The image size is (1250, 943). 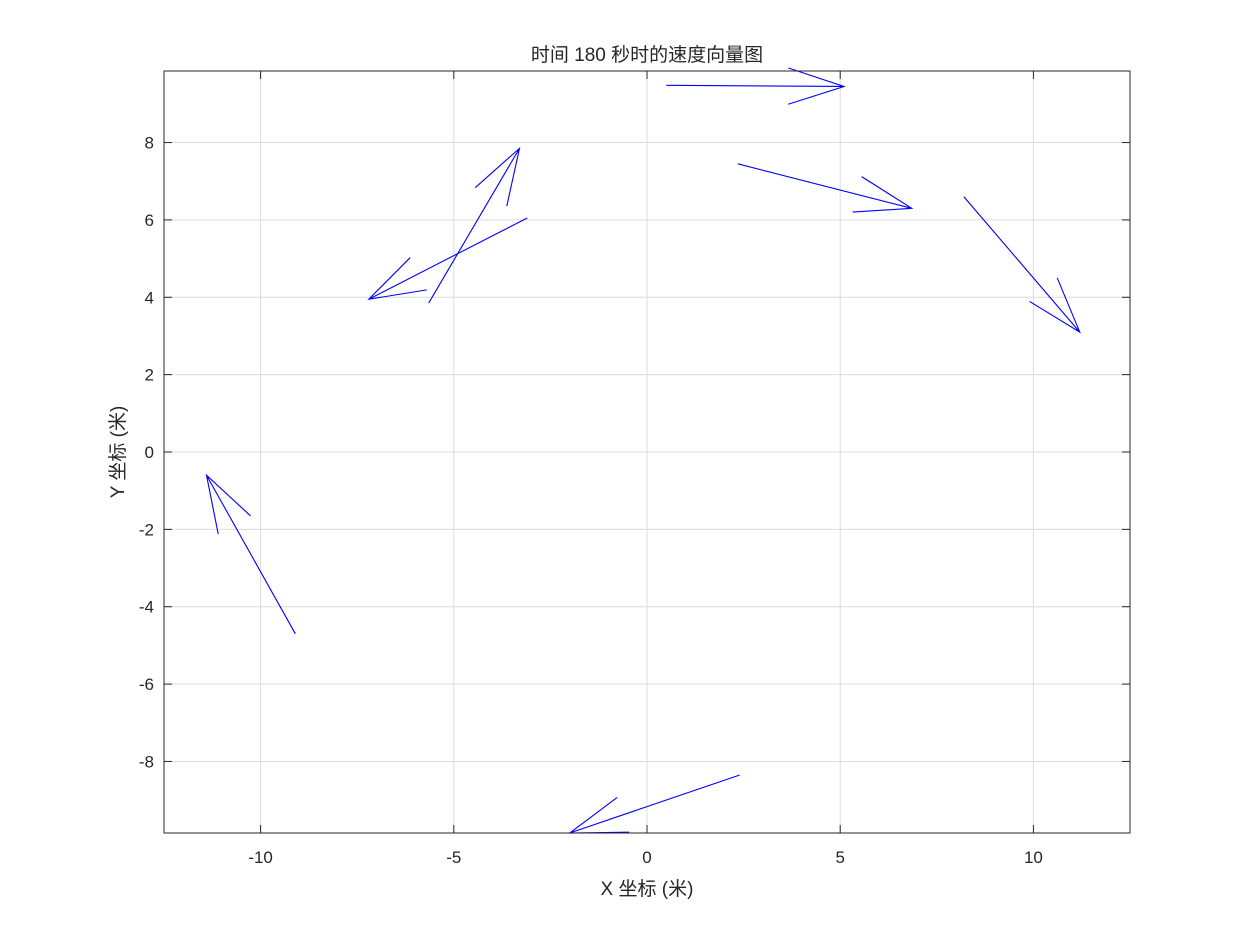 I want to click on y-tick-label: 0, so click(x=149, y=452).